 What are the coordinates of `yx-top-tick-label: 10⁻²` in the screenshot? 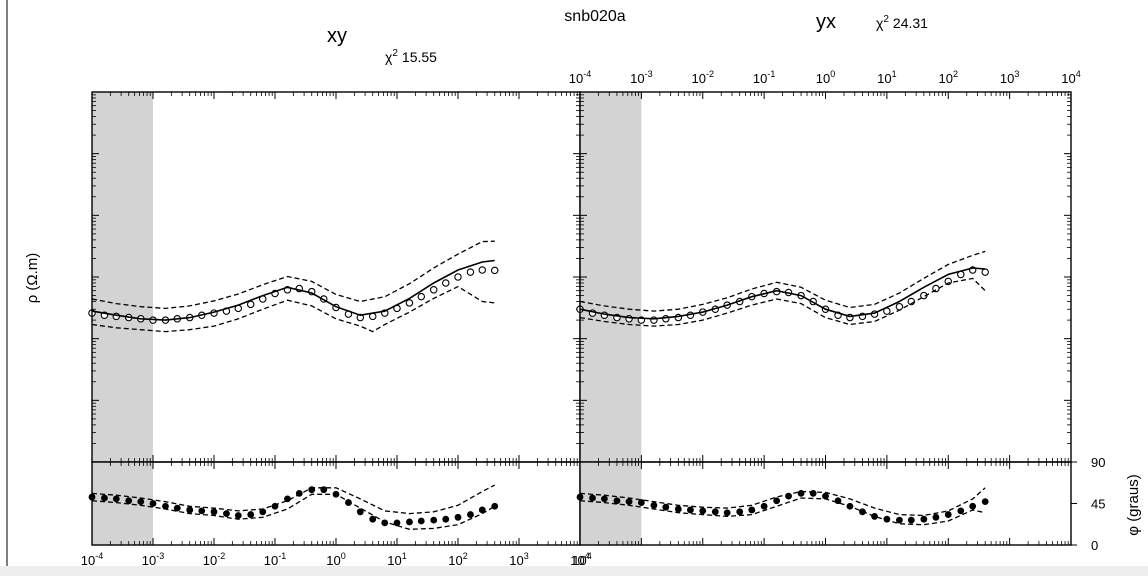 It's located at (703, 77).